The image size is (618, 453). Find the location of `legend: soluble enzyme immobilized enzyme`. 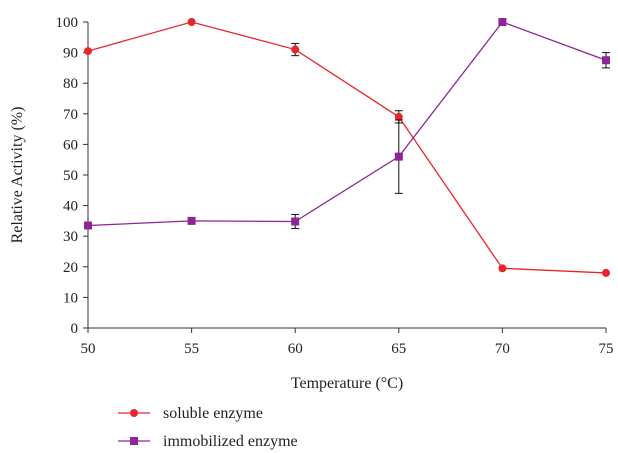

legend: soluble enzyme immobilized enzyme is located at coordinates (208, 427).